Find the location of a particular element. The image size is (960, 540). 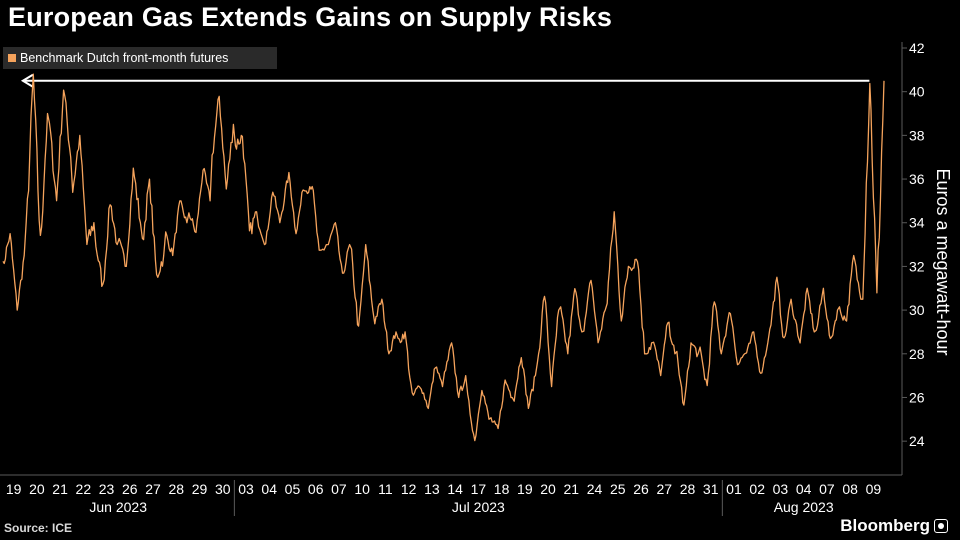

bloomberg-icon is located at coordinates (941, 526).